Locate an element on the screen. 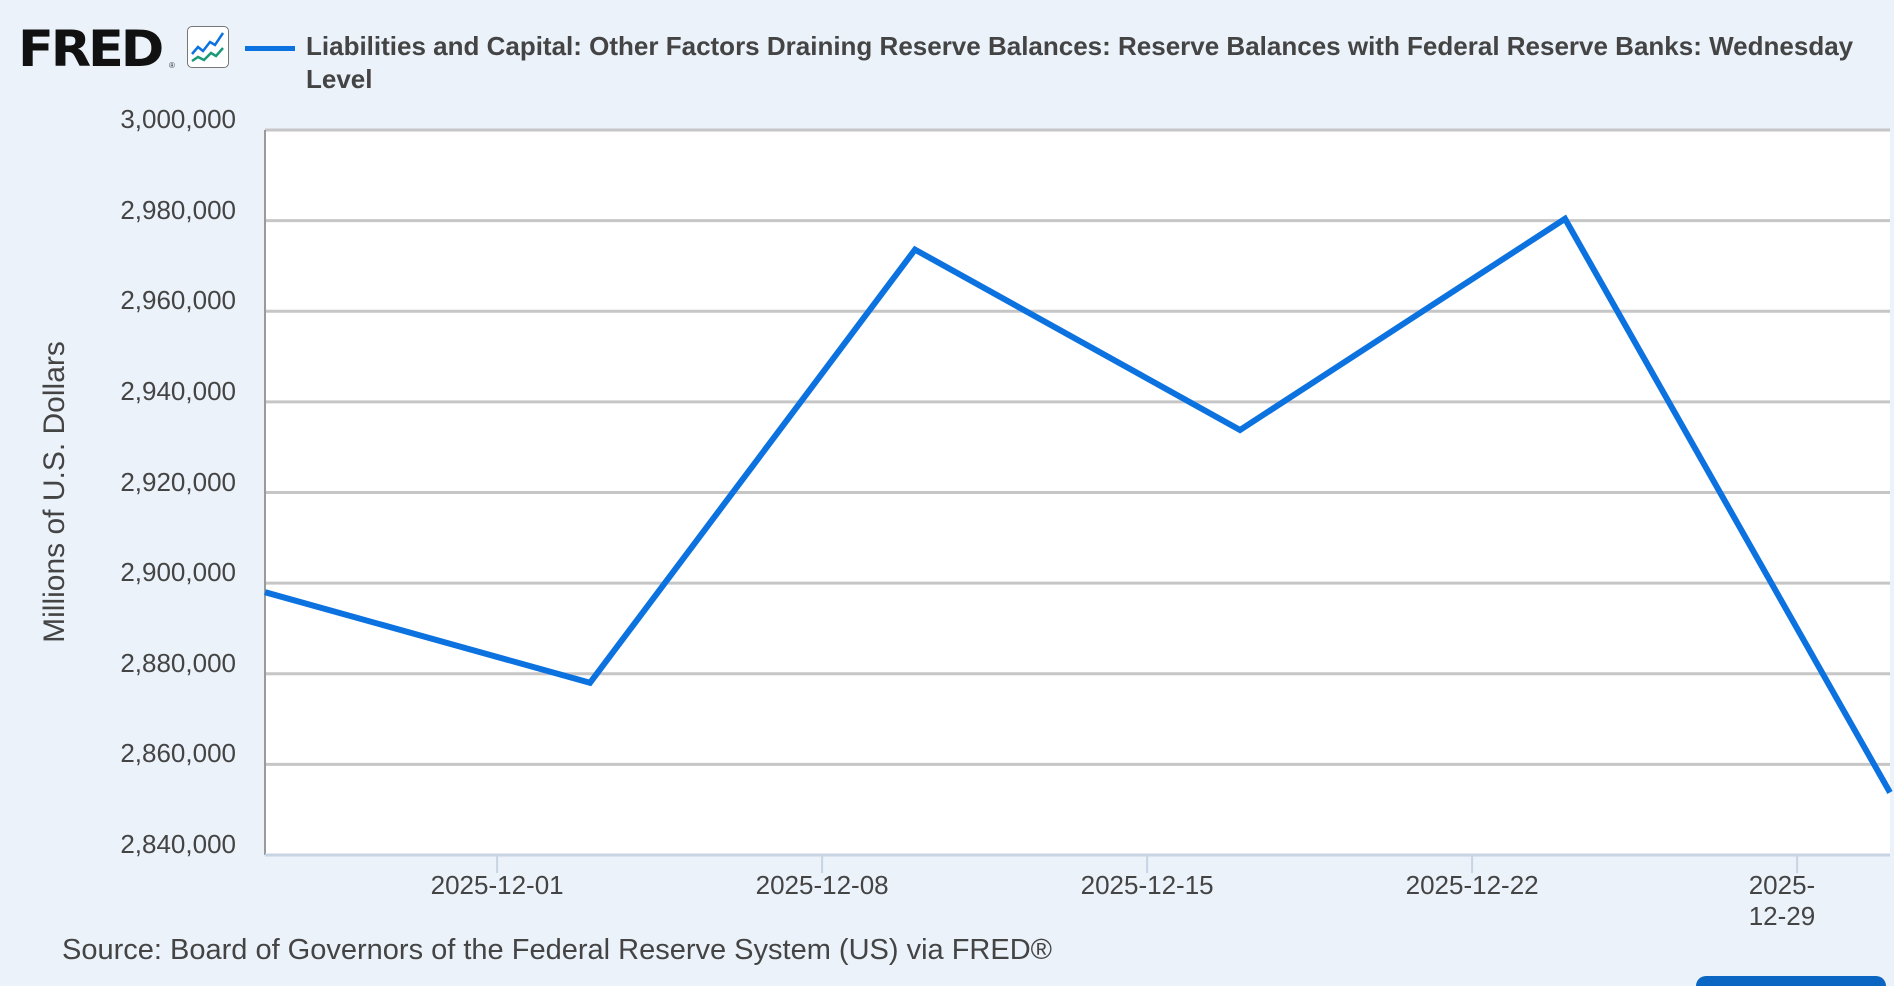  y-tick-label: 2,960,000 is located at coordinates (178, 300).